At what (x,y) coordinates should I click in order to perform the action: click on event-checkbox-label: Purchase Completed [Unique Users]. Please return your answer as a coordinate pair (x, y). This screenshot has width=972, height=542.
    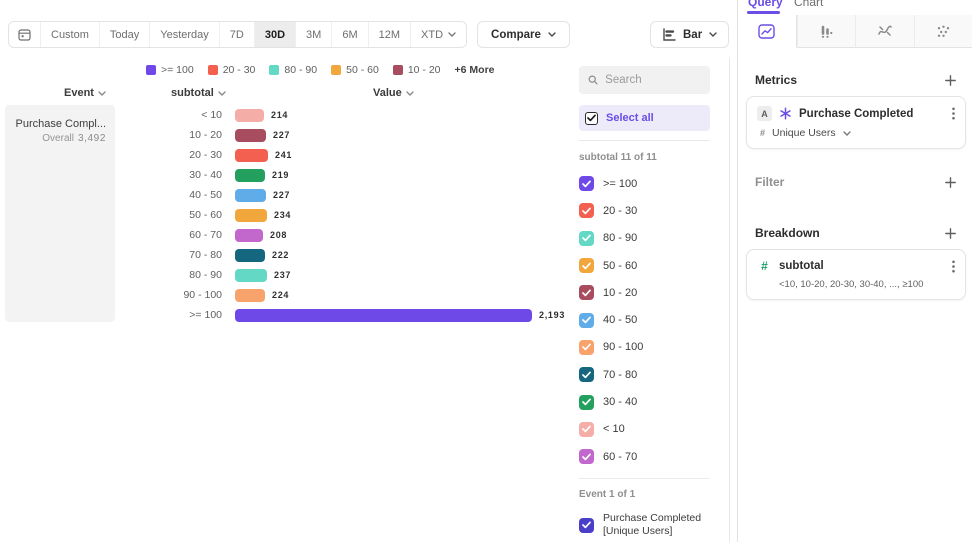
    Looking at the image, I should click on (652, 525).